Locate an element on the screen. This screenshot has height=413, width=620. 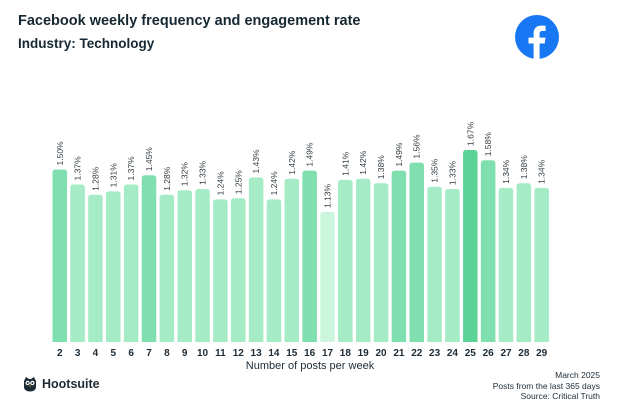
x-tick-7: 7 is located at coordinates (149, 353).